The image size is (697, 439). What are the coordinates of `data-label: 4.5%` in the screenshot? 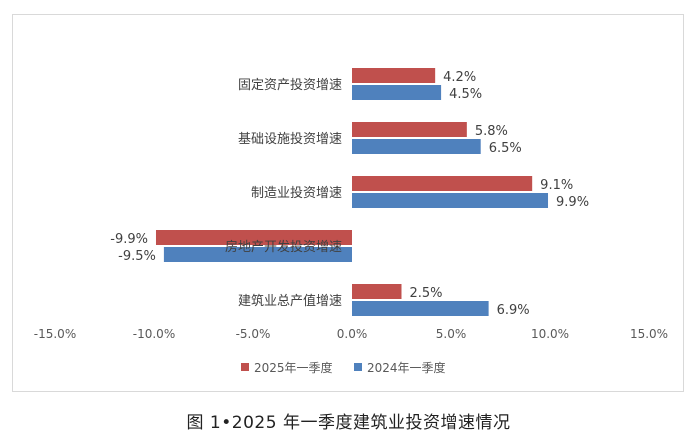 It's located at (465, 94).